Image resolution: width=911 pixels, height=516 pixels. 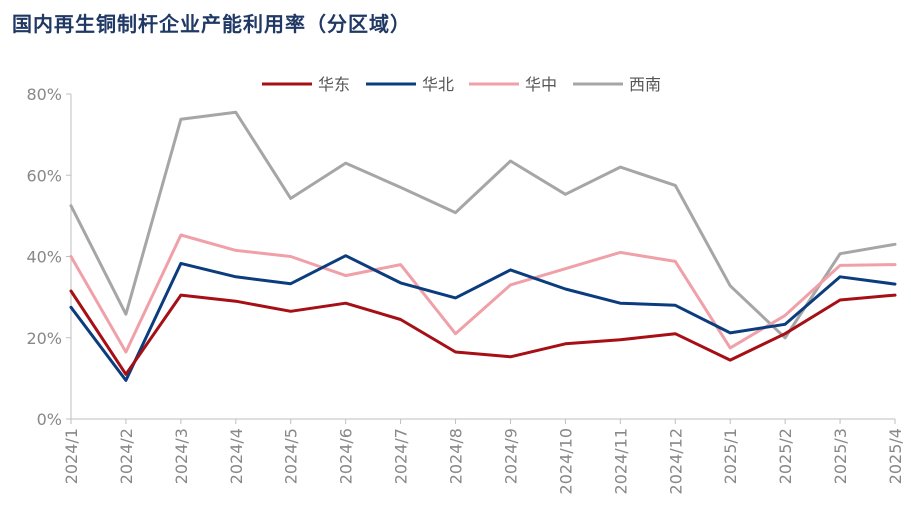 I want to click on x-tick-label: 2024/11, so click(x=620, y=461).